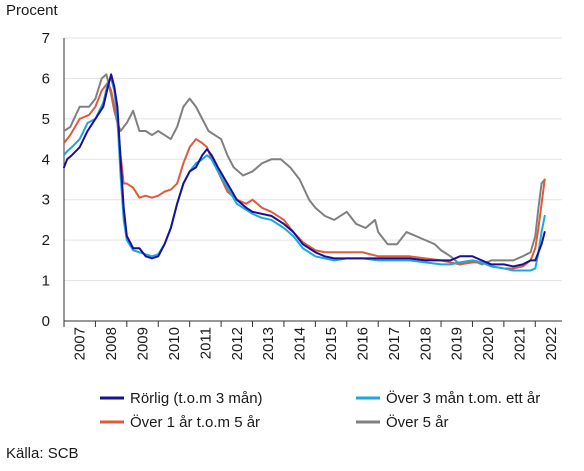  What do you see at coordinates (46, 159) in the screenshot?
I see `y-tick-label: 4` at bounding box center [46, 159].